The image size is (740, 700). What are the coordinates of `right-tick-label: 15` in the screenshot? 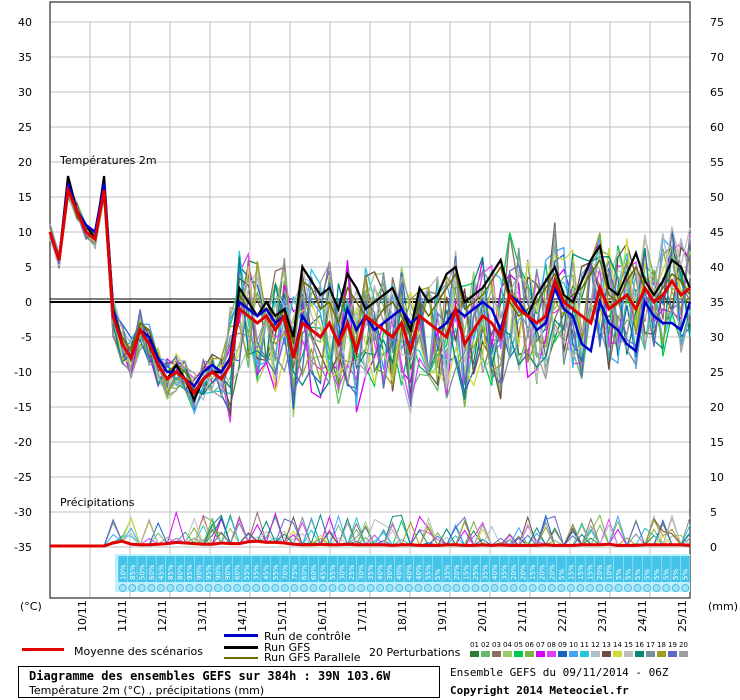 It's located at (717, 442).